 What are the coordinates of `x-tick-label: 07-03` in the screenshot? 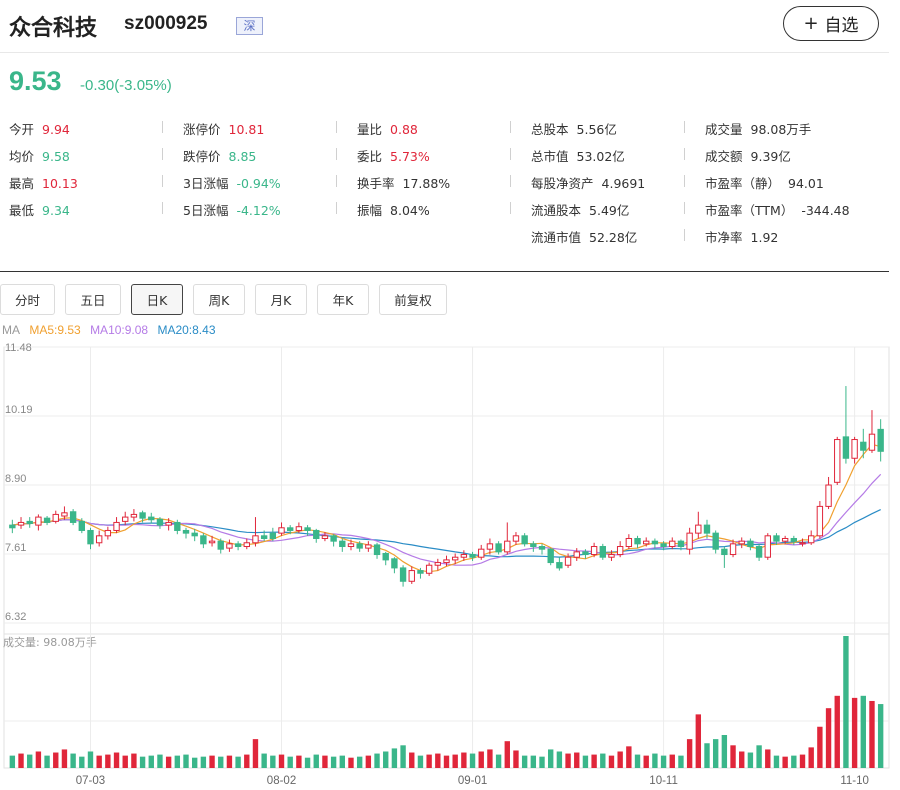 It's located at (90, 781).